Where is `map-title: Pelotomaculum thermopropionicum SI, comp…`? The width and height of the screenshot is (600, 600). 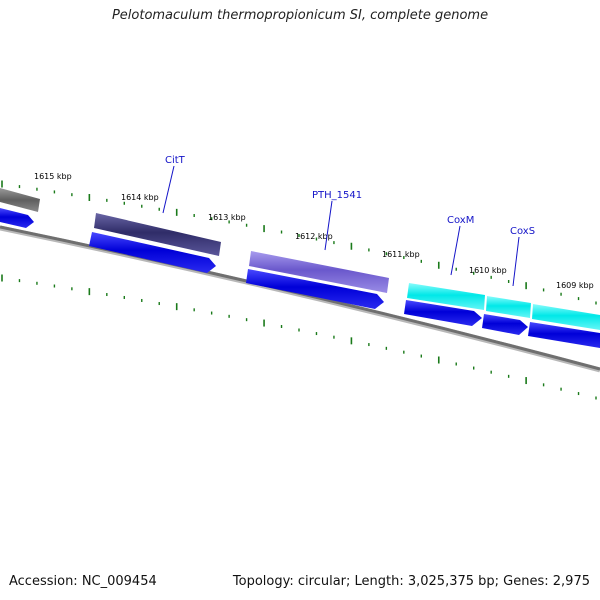
map-title: Pelotomaculum thermopropionicum SI, comp… is located at coordinates (300, 15).